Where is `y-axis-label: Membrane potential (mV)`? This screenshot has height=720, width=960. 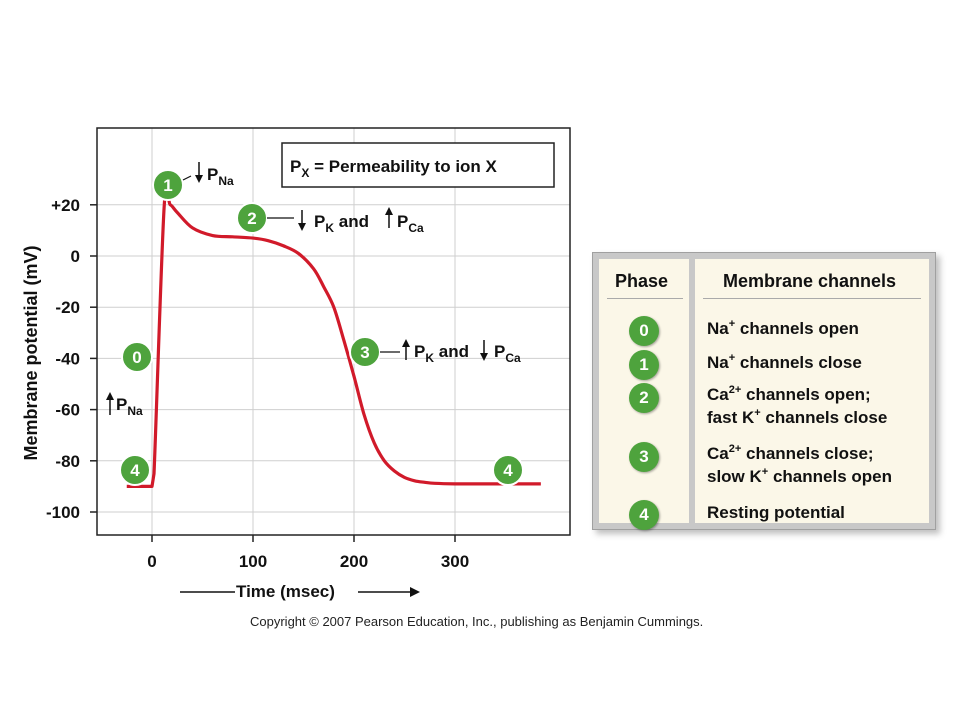
y-axis-label: Membrane potential (mV) is located at coordinates (31, 352).